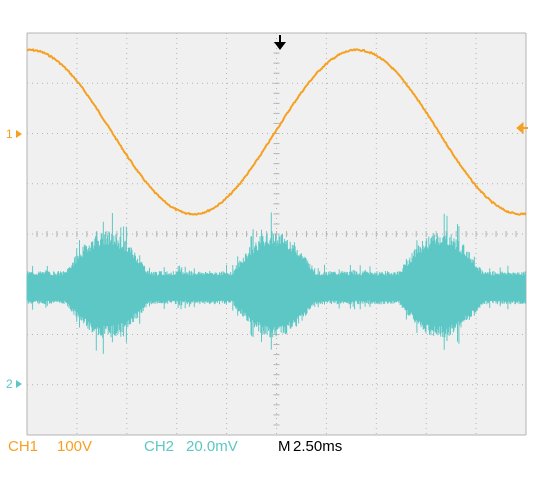 The height and width of the screenshot is (481, 541). What do you see at coordinates (522, 128) in the screenshot?
I see `trigger-level-icon` at bounding box center [522, 128].